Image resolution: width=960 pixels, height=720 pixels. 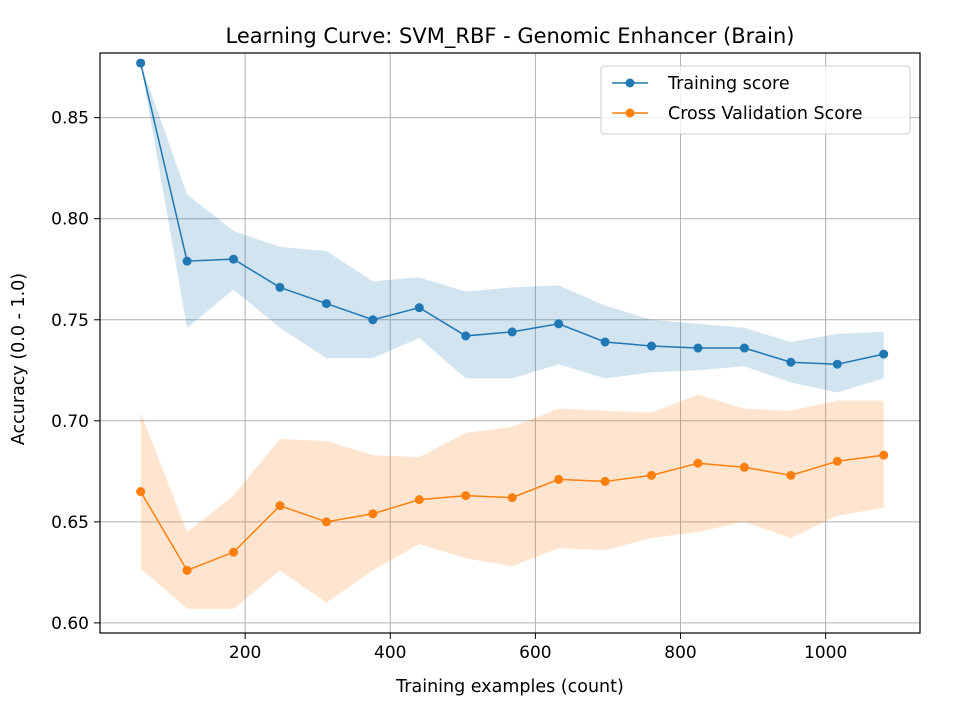 What do you see at coordinates (245, 653) in the screenshot?
I see `x-tick-label: 200` at bounding box center [245, 653].